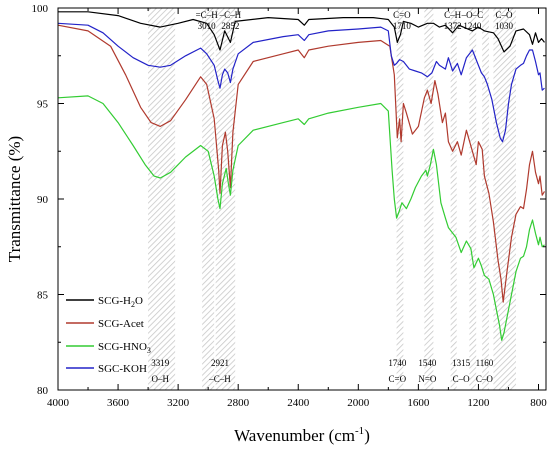  Describe the element at coordinates (461, 363) in the screenshot. I see `annotation-bottom-label: 1315` at that location.